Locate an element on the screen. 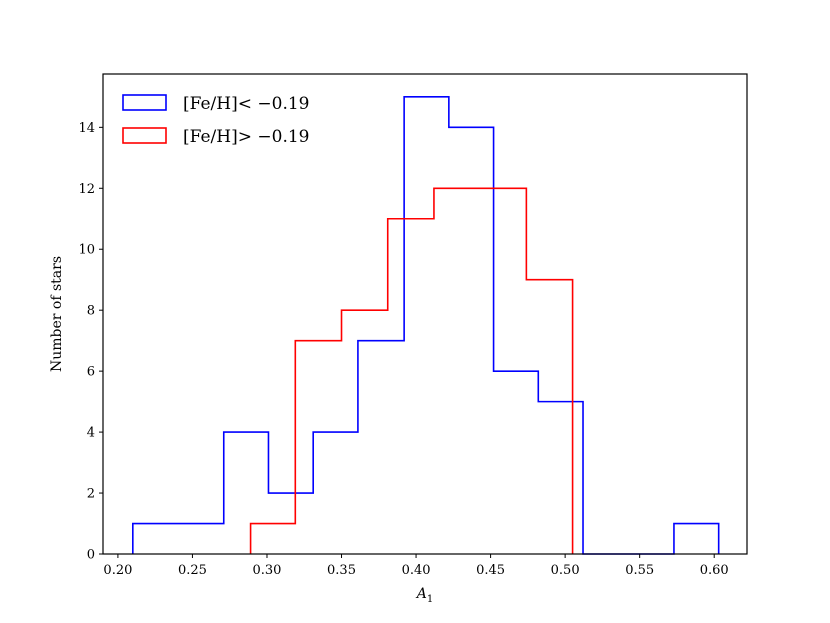  x-axis-label-main: A is located at coordinates (421, 594).